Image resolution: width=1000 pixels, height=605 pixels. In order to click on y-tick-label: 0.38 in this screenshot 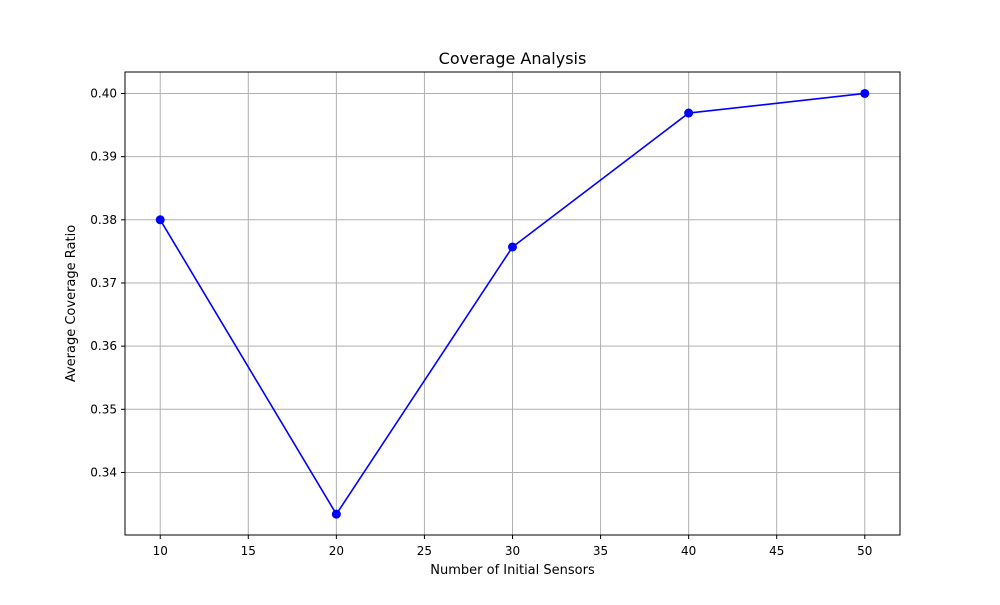, I will do `click(103, 220)`.